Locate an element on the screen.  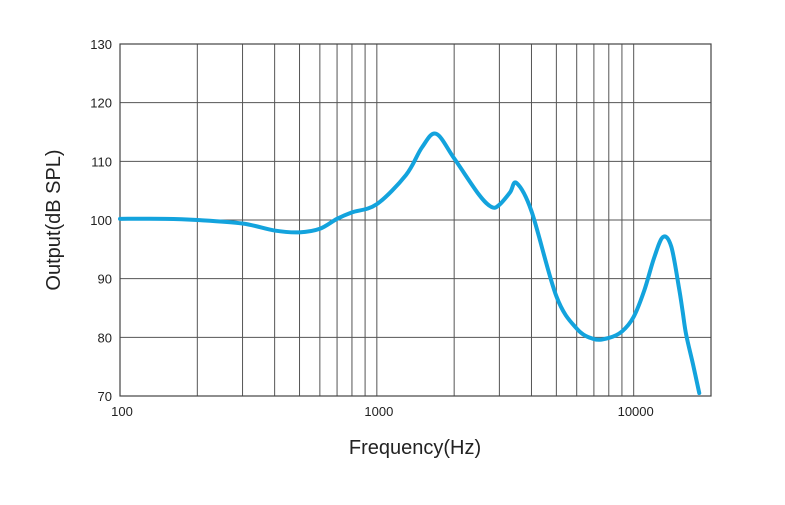
x-tick-label-0: 100 is located at coordinates (122, 411).